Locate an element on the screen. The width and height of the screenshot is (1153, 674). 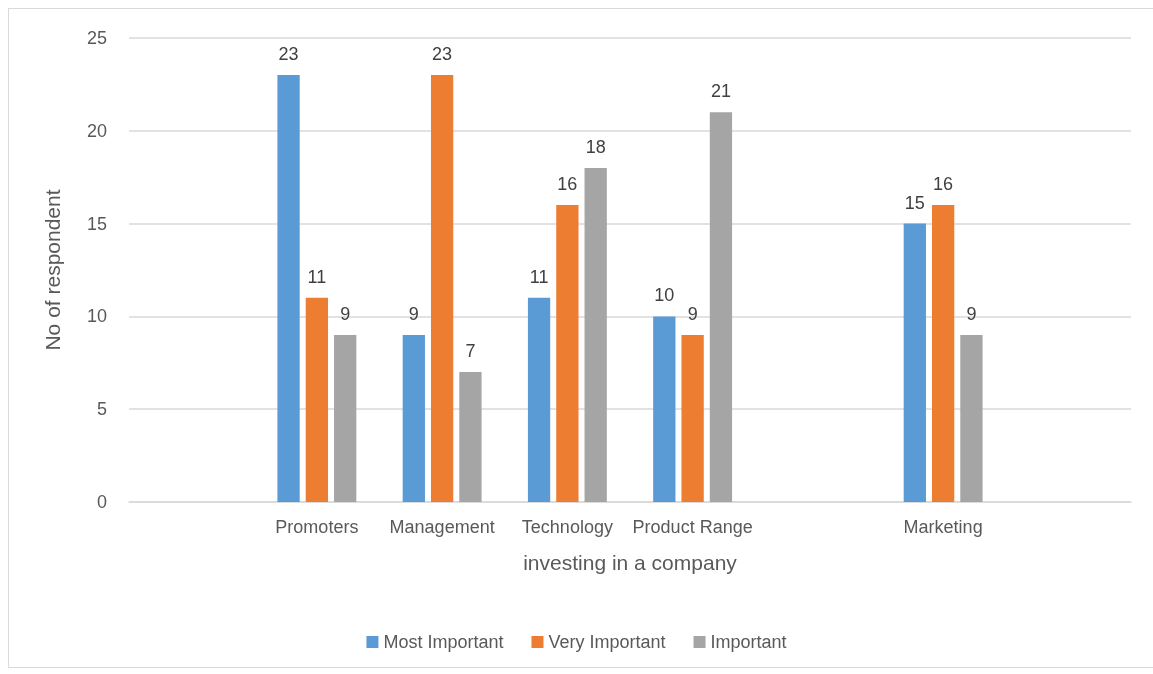
y-tick-label: 15 is located at coordinates (96, 223).